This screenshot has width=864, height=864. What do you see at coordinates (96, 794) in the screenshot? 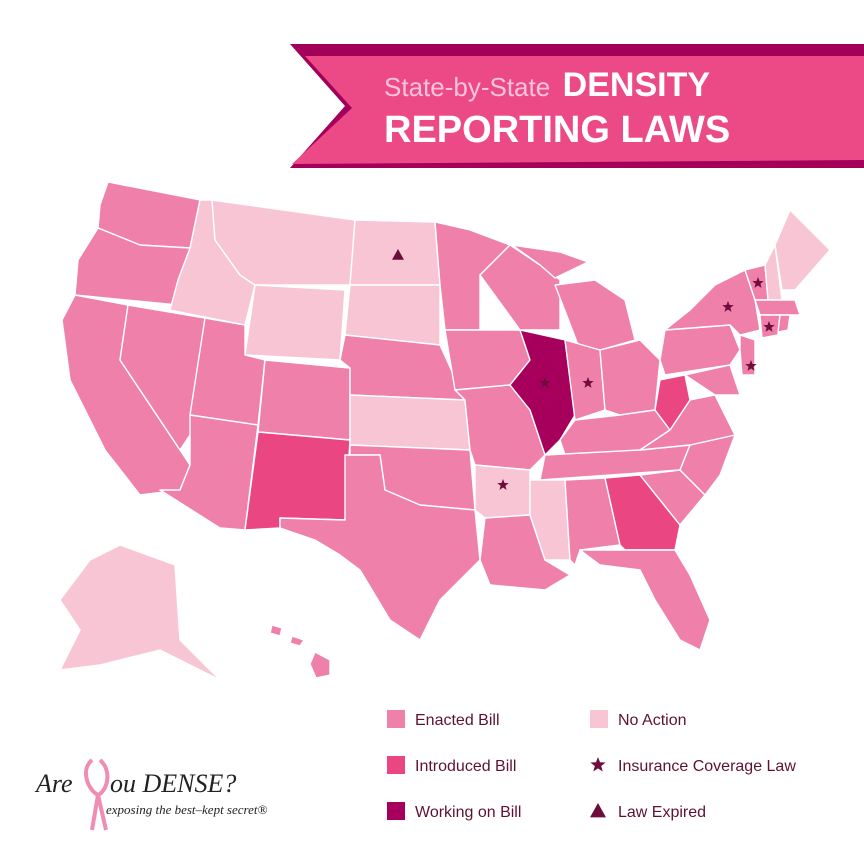
I see `logo-ribbon` at bounding box center [96, 794].